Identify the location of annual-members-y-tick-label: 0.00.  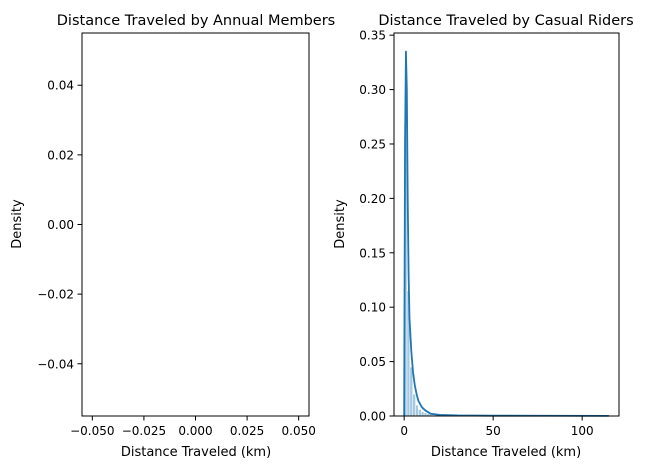
(60, 225).